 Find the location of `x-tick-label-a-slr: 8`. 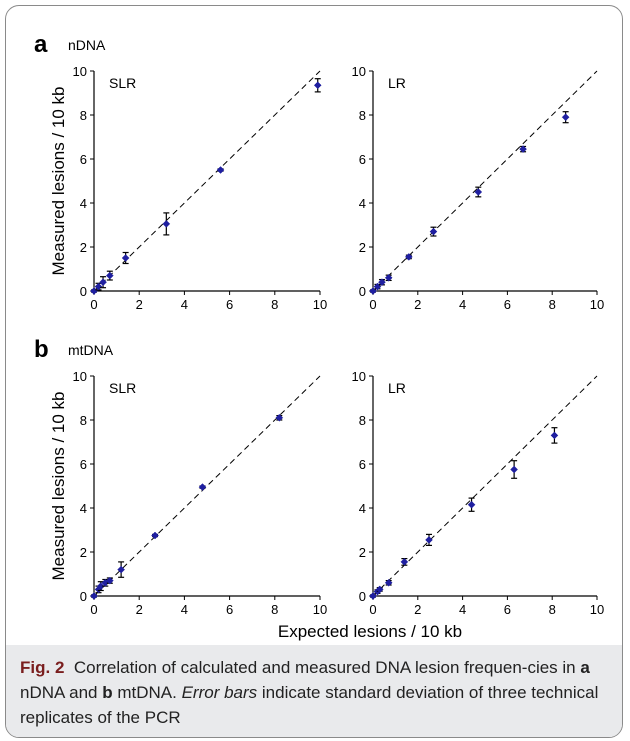

x-tick-label-a-slr: 8 is located at coordinates (274, 304).